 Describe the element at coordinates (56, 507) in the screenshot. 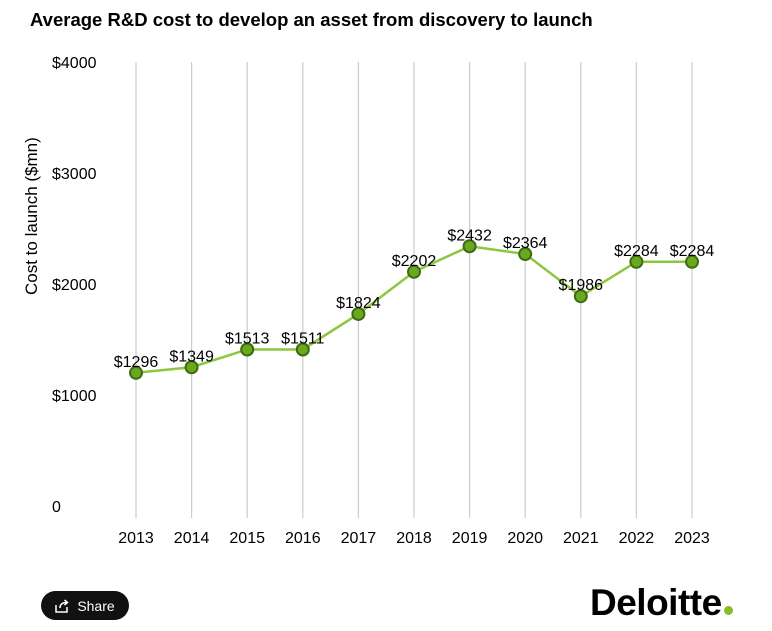

I see `y-tick-label: 0` at that location.